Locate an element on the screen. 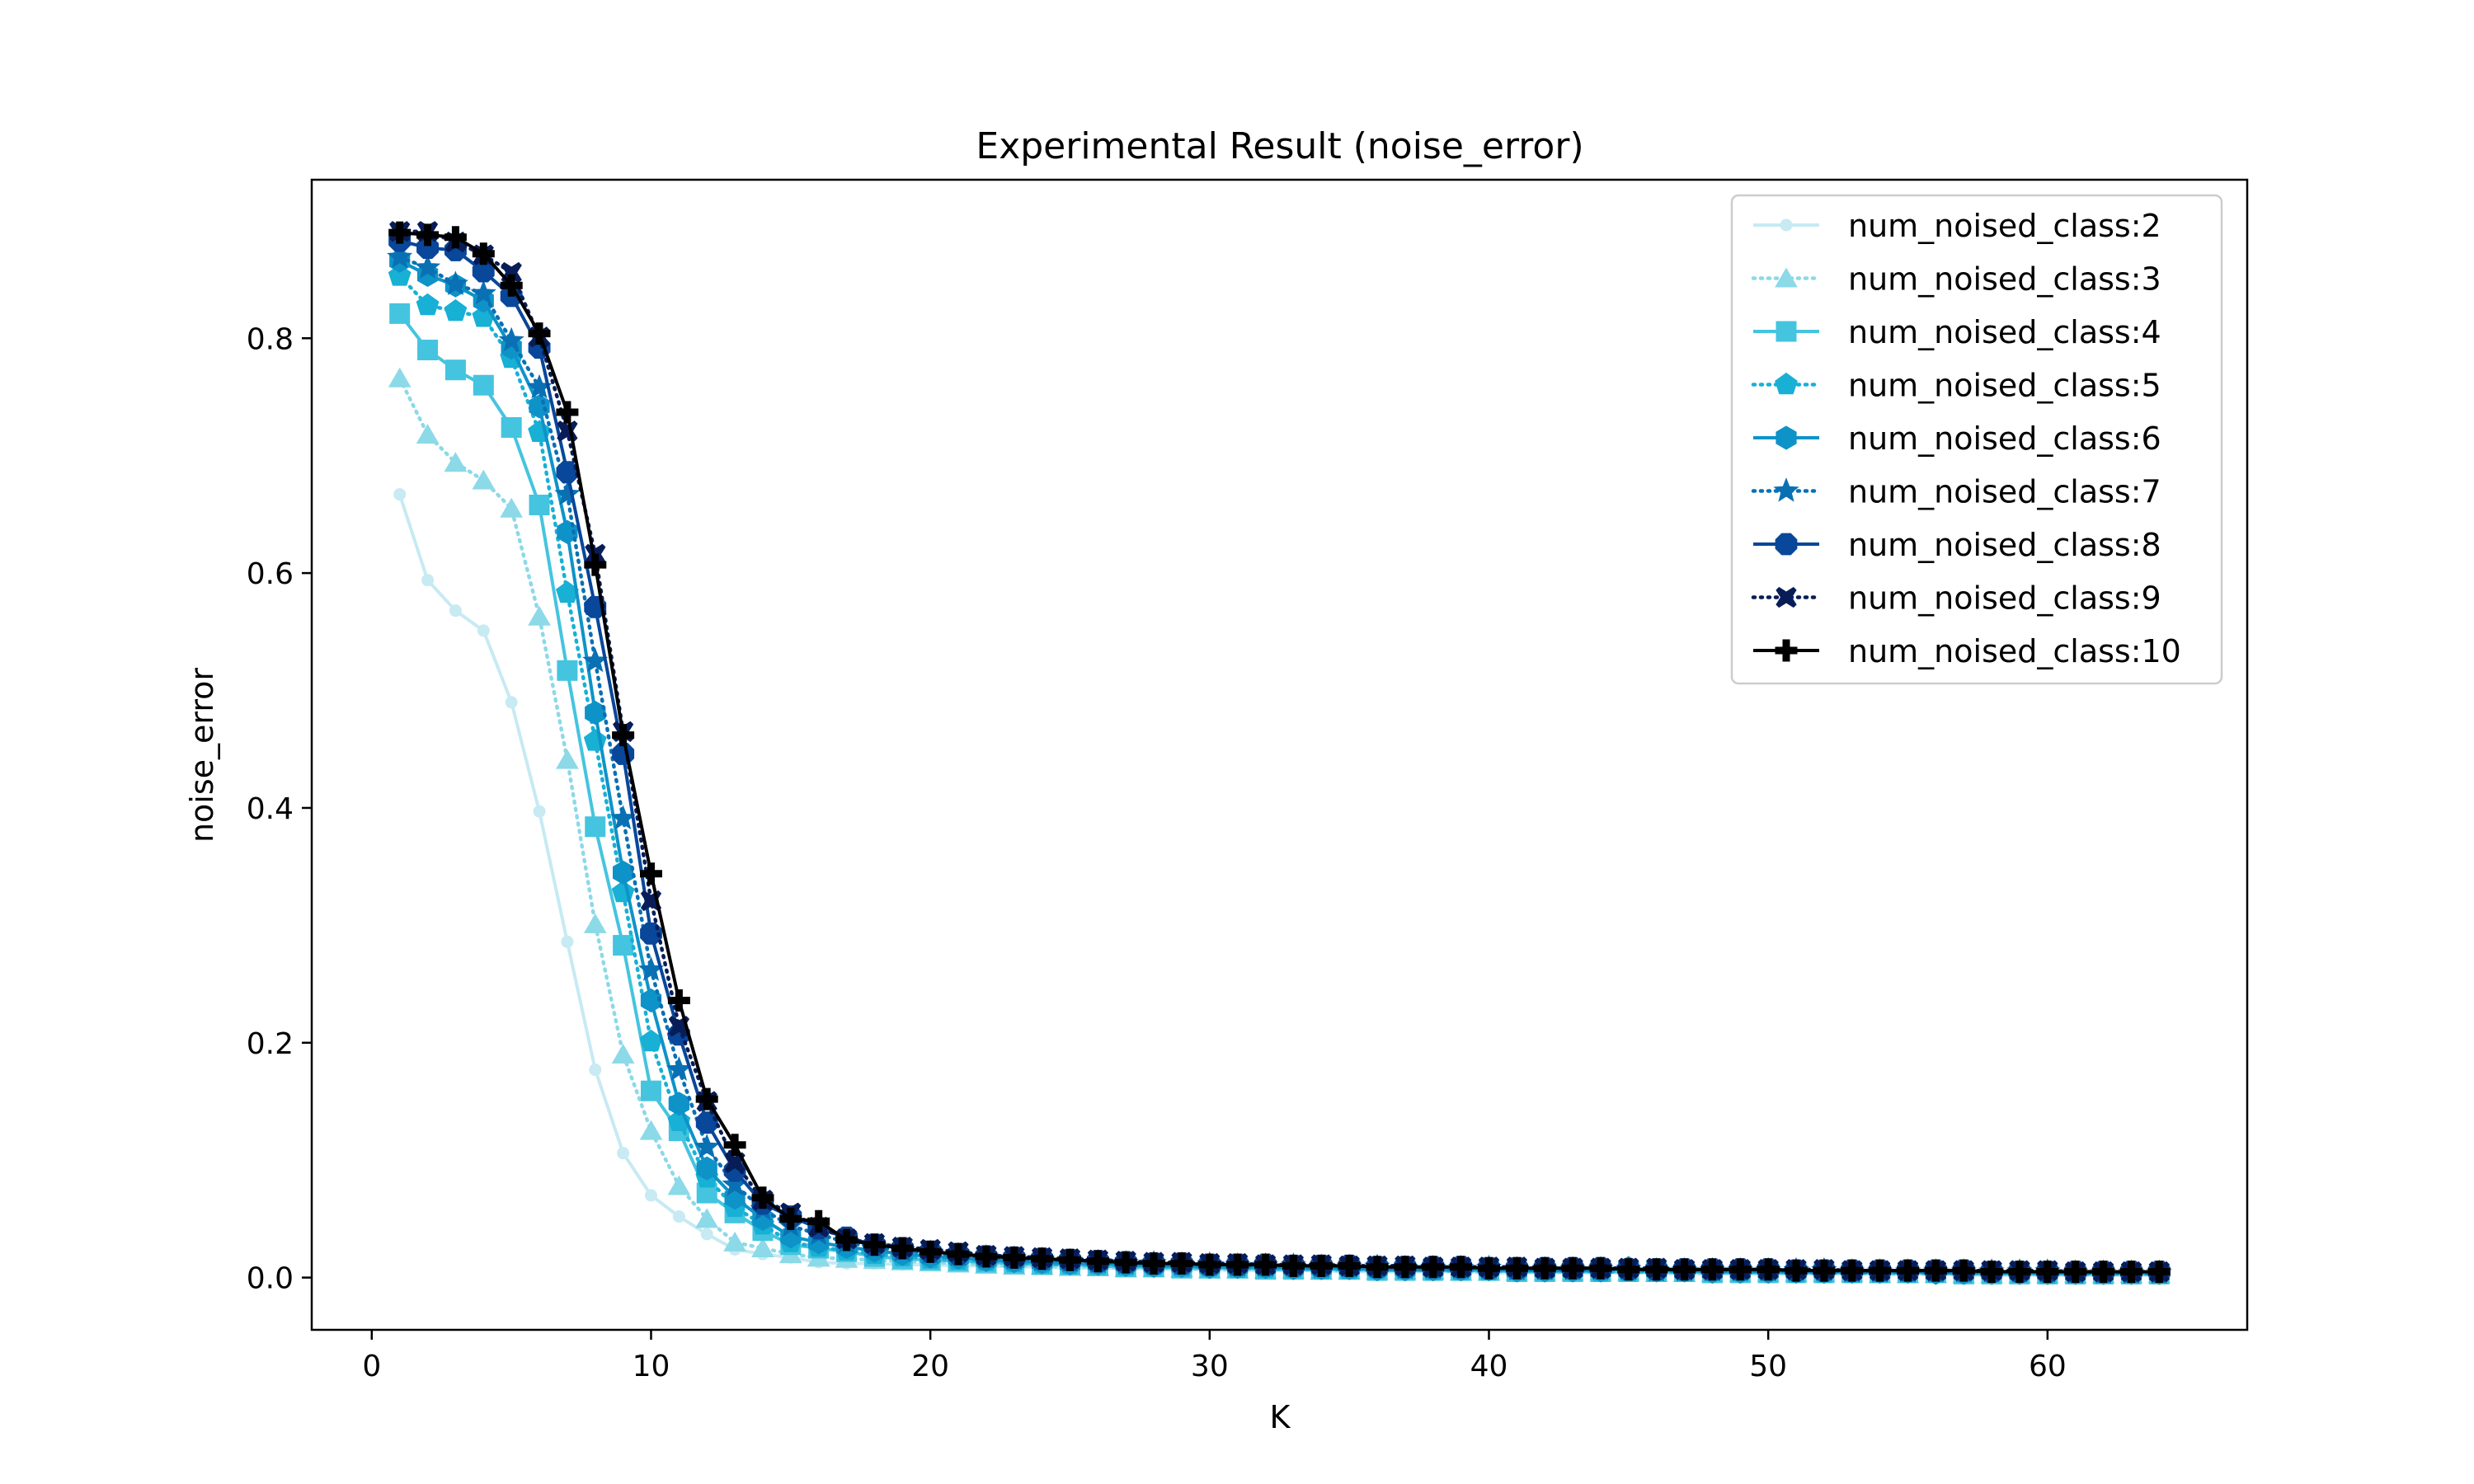 This screenshot has width=2474, height=1484. legend-label: num_noised_class:4 is located at coordinates (2004, 332).